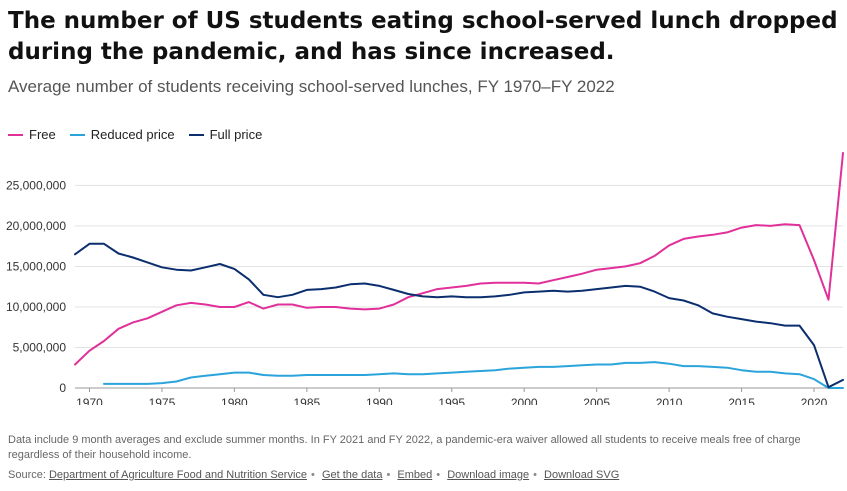  I want to click on x-tick-label: 1995, so click(451, 400).